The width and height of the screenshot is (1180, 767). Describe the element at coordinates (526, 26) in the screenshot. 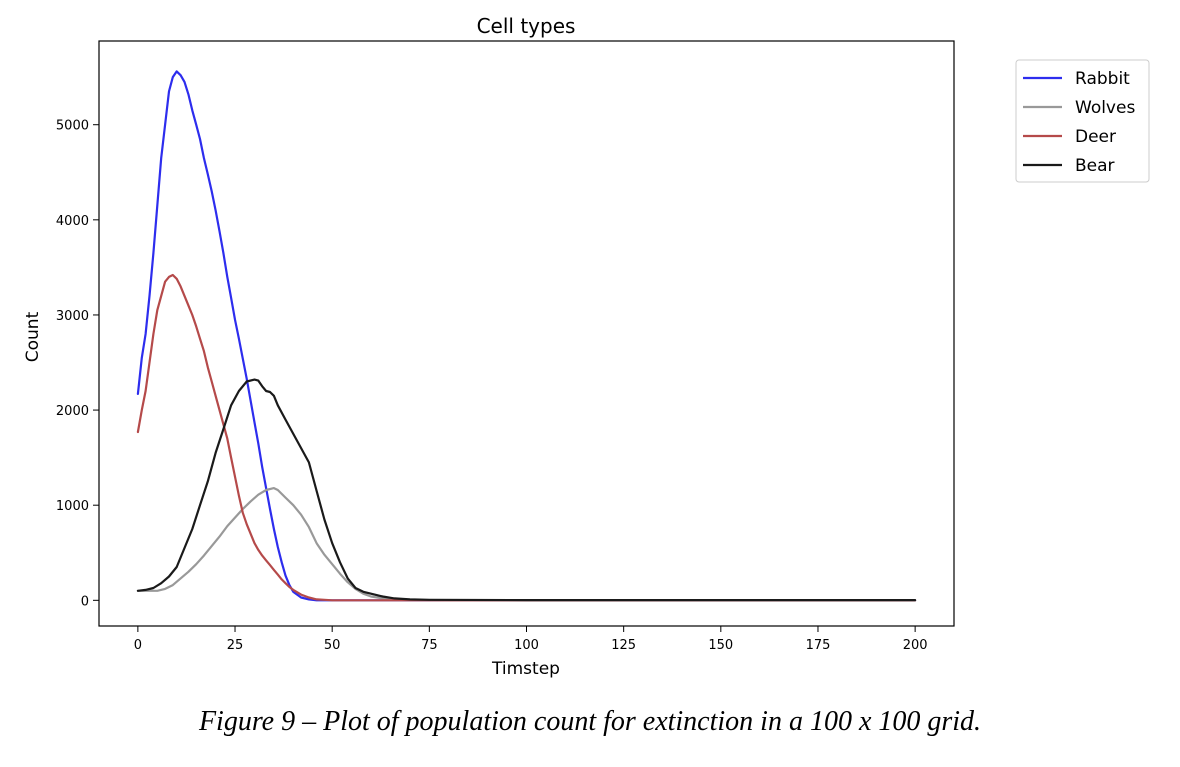

I see `chart-title: Cell types` at that location.